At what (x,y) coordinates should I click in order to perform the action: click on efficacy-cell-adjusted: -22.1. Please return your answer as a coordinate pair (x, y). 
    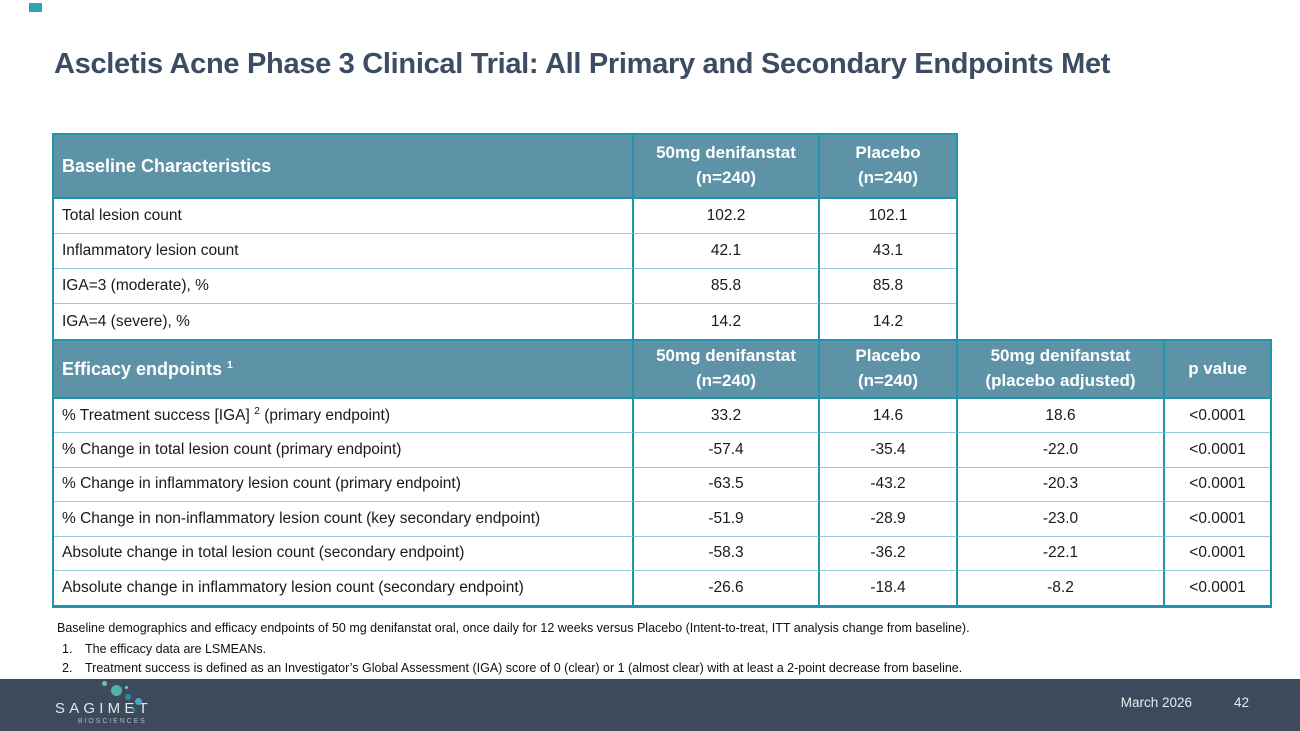
    Looking at the image, I should click on (1061, 553).